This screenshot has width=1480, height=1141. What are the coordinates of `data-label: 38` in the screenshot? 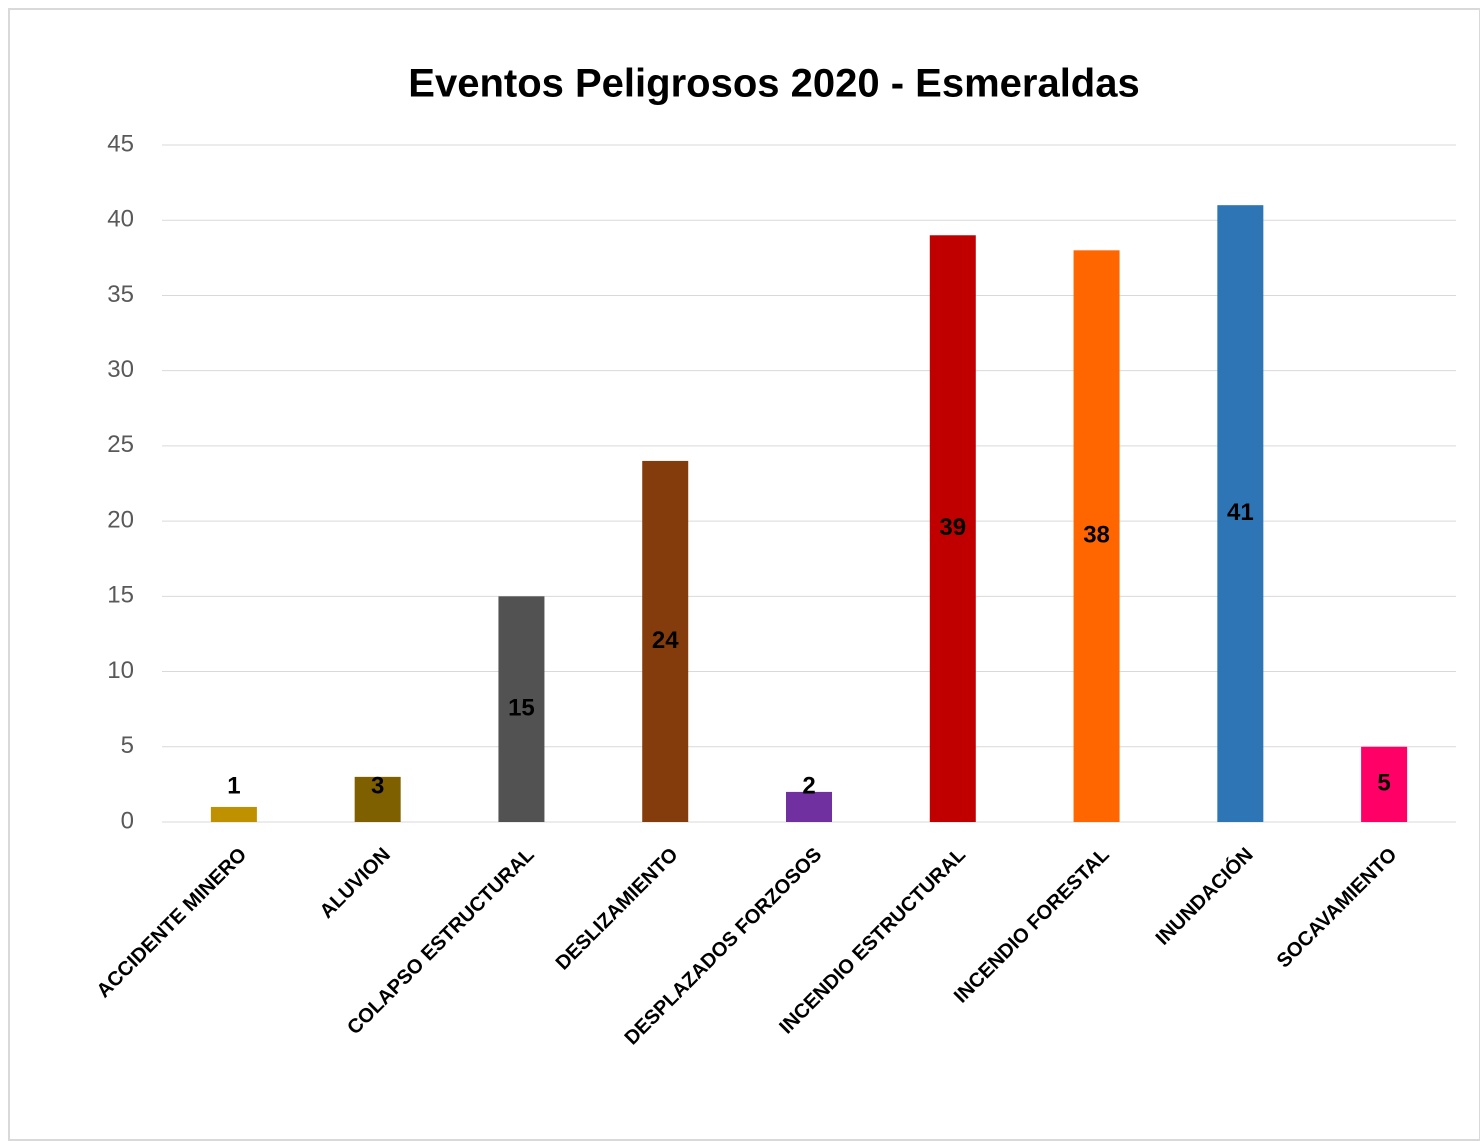 It's located at (1096, 534).